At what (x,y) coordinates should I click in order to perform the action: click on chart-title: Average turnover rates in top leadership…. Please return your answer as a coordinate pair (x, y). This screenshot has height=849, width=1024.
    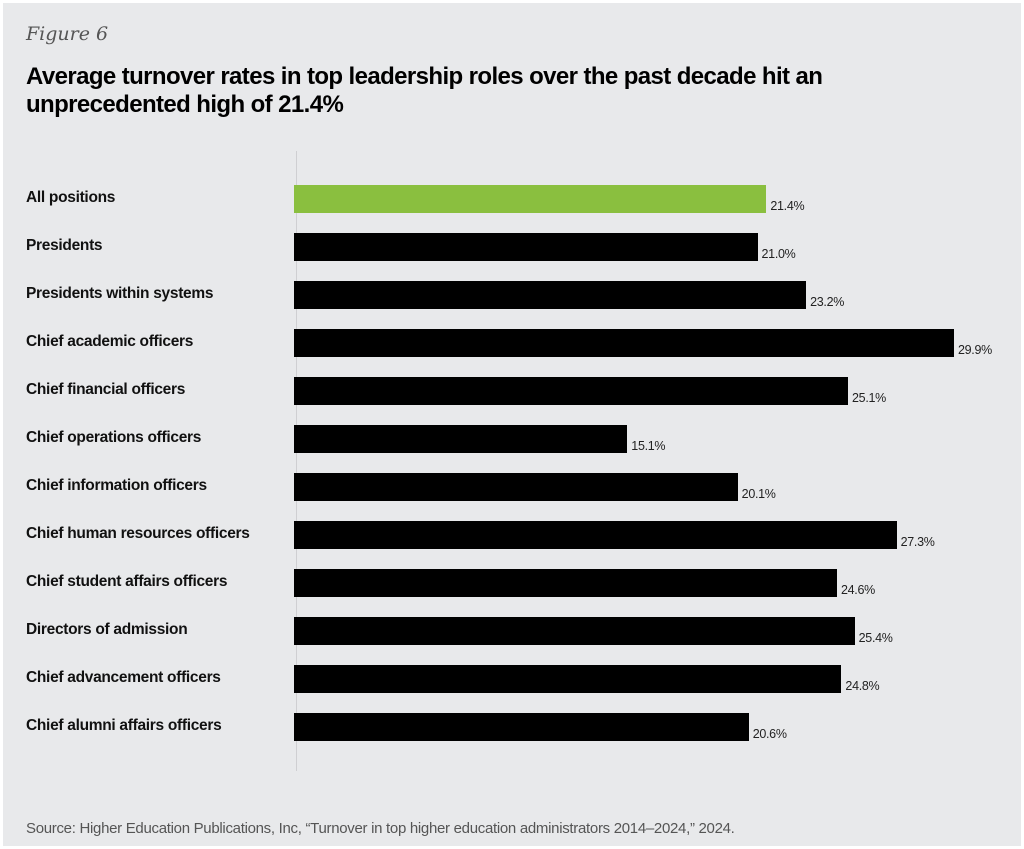
    Looking at the image, I should click on (424, 90).